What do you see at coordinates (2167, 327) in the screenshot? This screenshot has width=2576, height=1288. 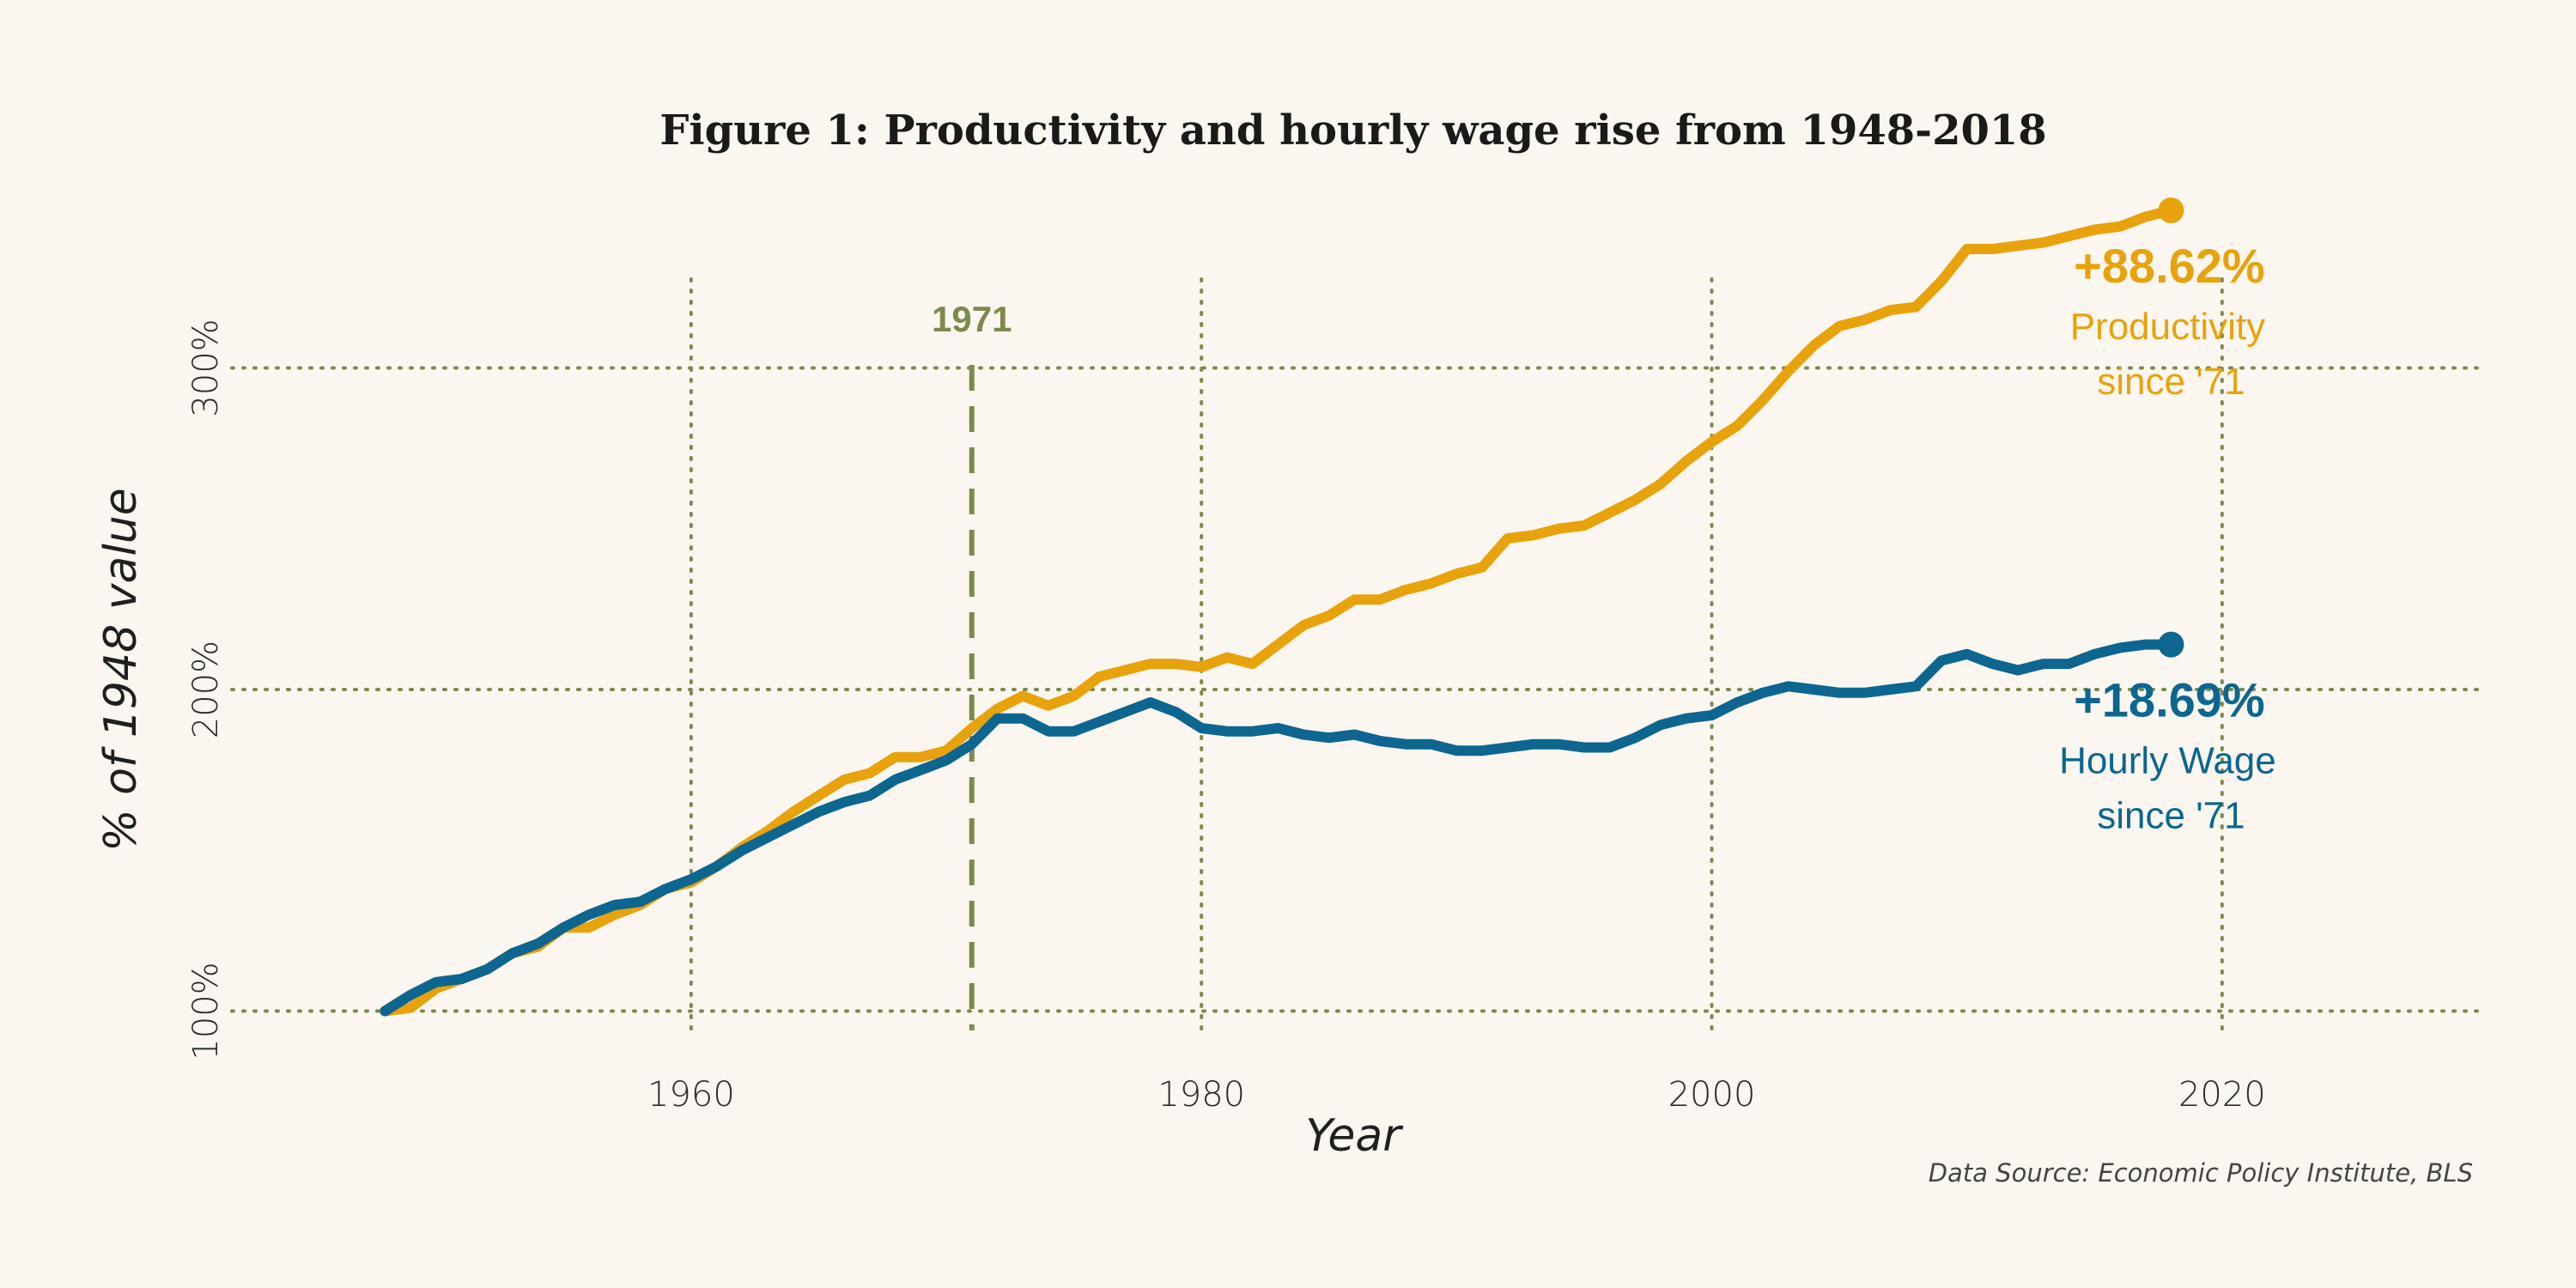 I see `productivity-annotation-line1: Productivity` at bounding box center [2167, 327].